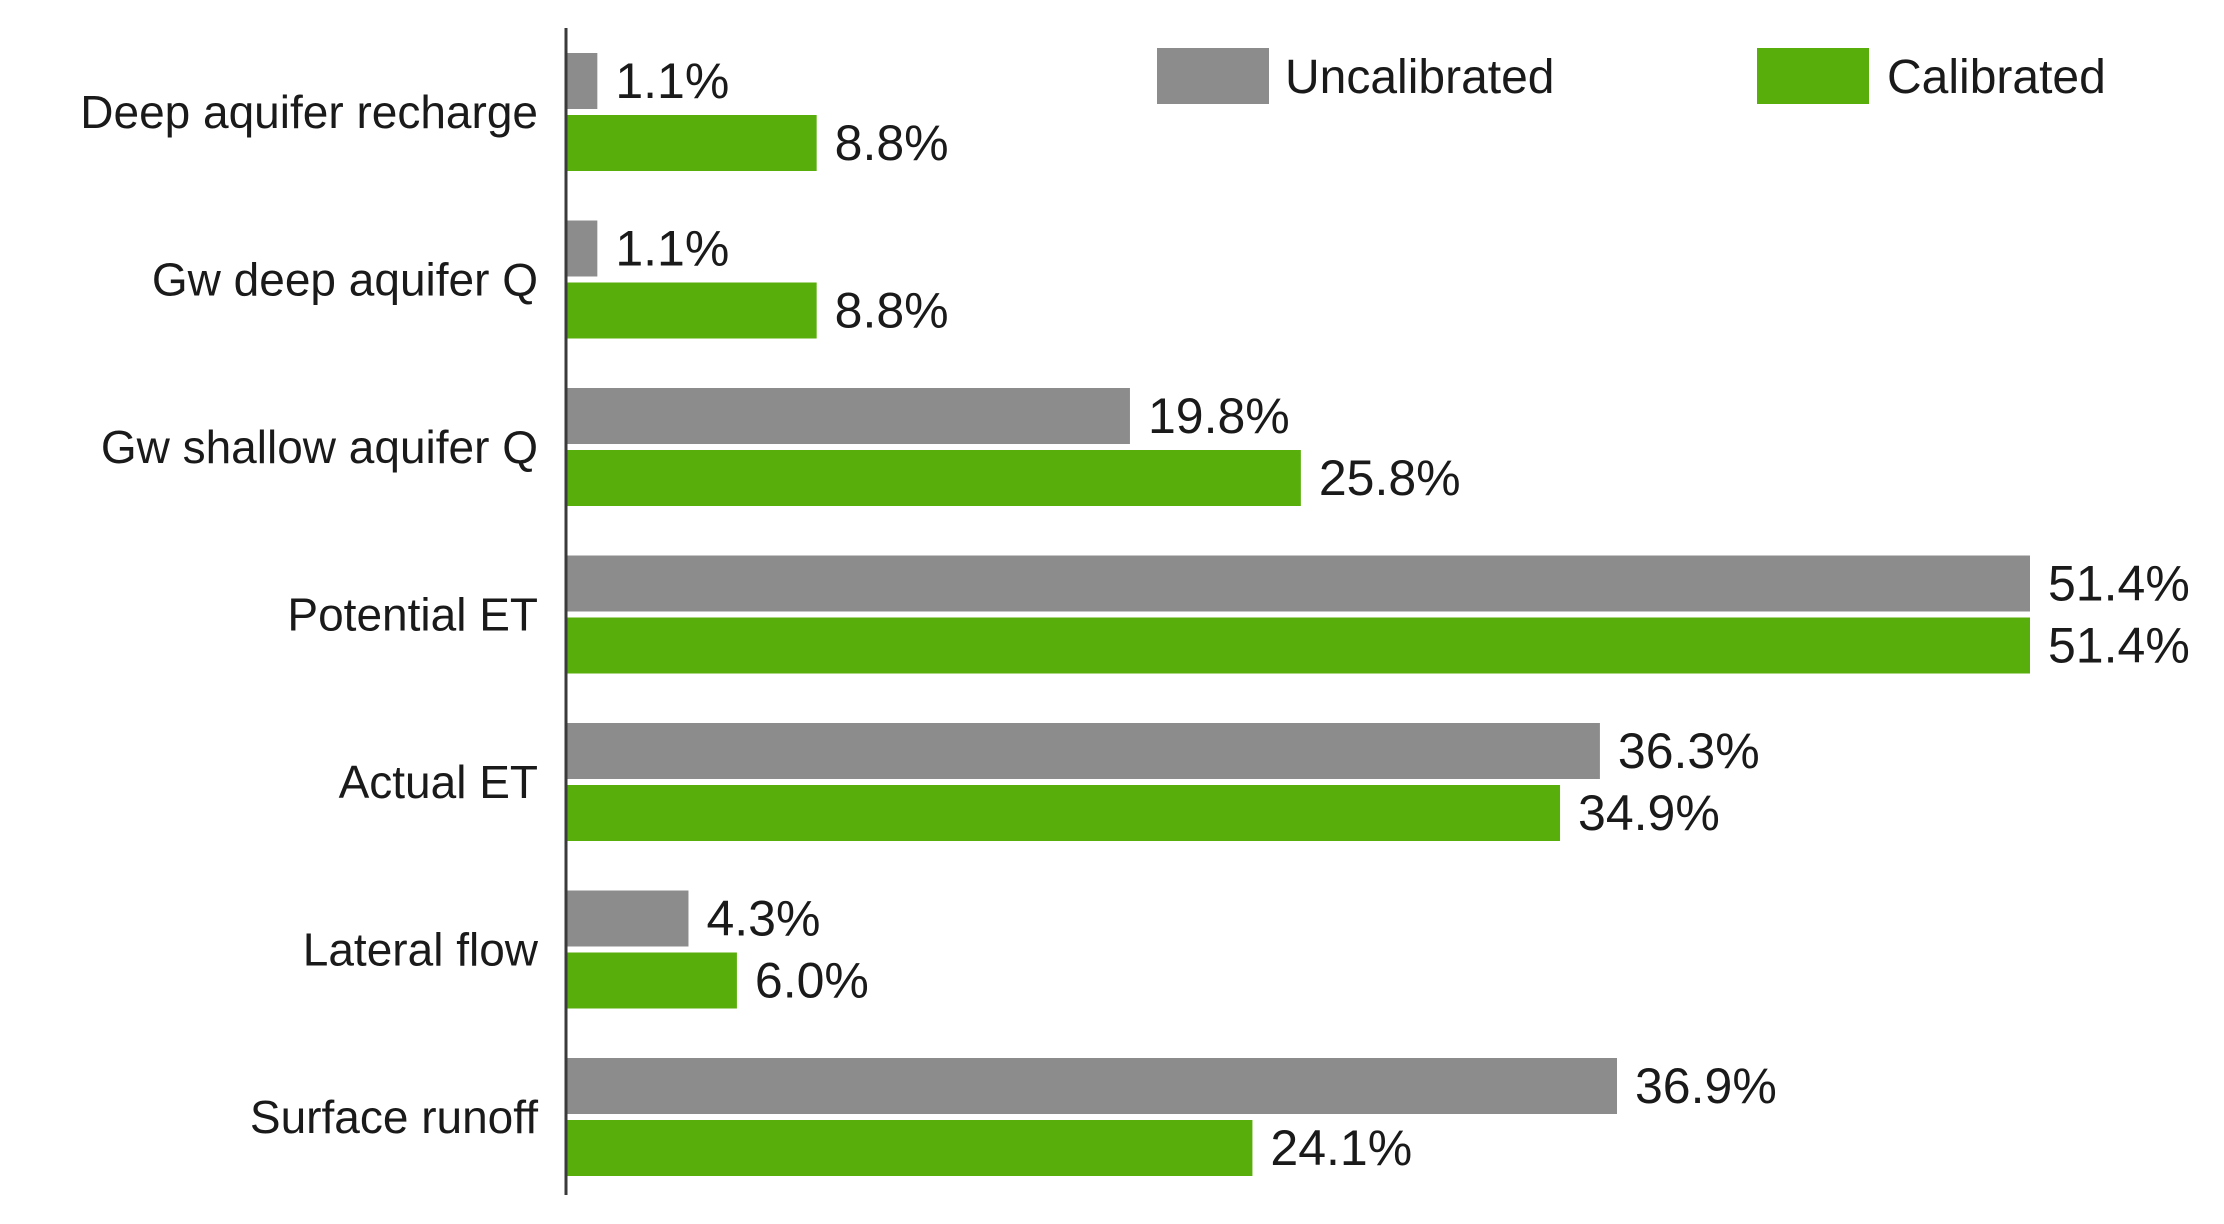 This screenshot has width=2224, height=1224. I want to click on category-label: Gw shallow aquifer Q, so click(319, 447).